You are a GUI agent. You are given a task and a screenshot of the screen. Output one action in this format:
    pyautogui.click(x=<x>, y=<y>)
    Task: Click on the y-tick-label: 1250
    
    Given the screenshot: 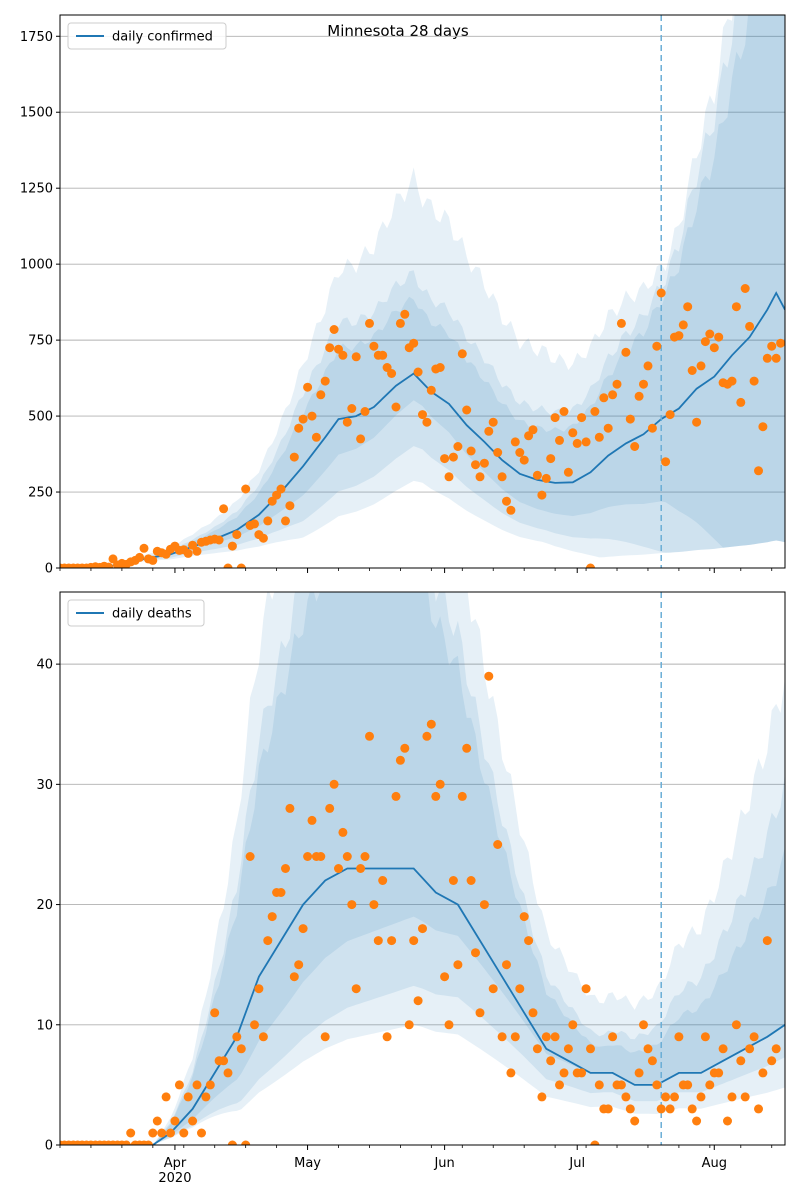 What is the action you would take?
    pyautogui.click(x=36, y=189)
    